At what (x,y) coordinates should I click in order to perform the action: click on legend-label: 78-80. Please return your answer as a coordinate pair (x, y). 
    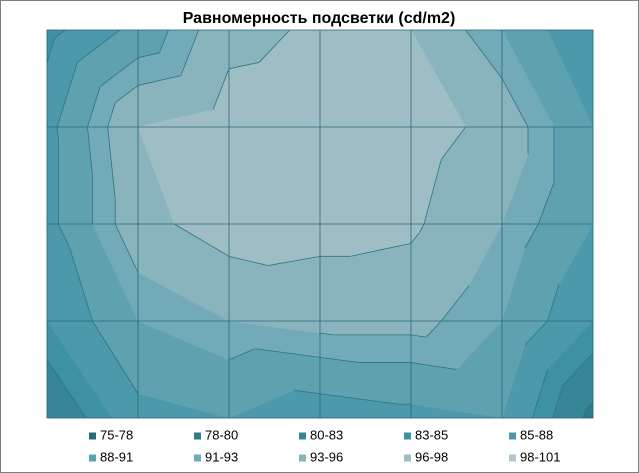
    Looking at the image, I should click on (221, 434).